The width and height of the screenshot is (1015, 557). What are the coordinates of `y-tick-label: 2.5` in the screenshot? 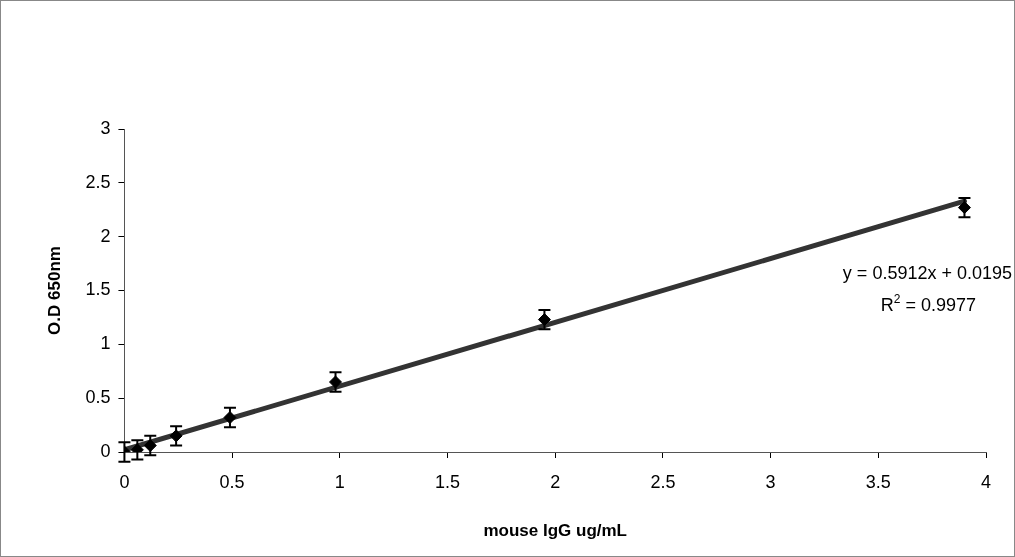 It's located at (98, 181).